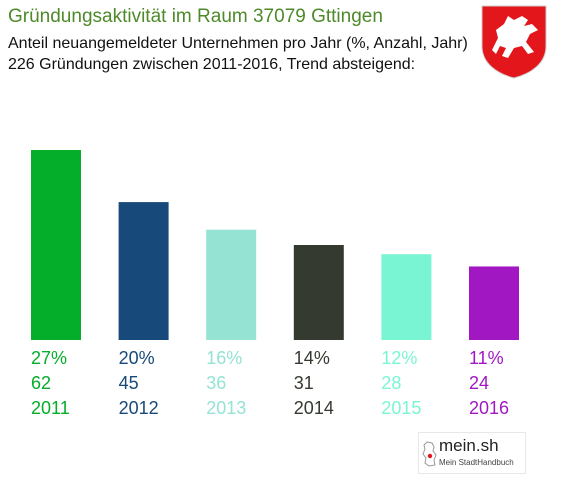 This screenshot has width=562, height=482. I want to click on percent-label-2014: 14%, so click(312, 358).